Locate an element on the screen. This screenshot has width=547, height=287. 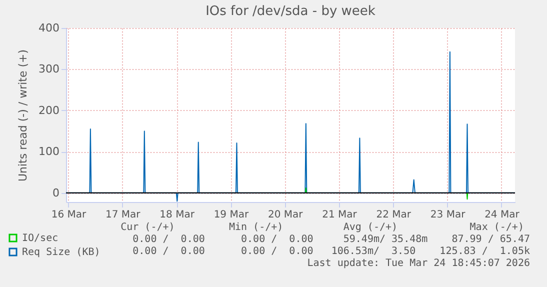
text: 0.00 / 0.00 0.00 / 0.00 59.49m/ 35.48m 87.99 / 65.47 is located at coordinates (331, 240).